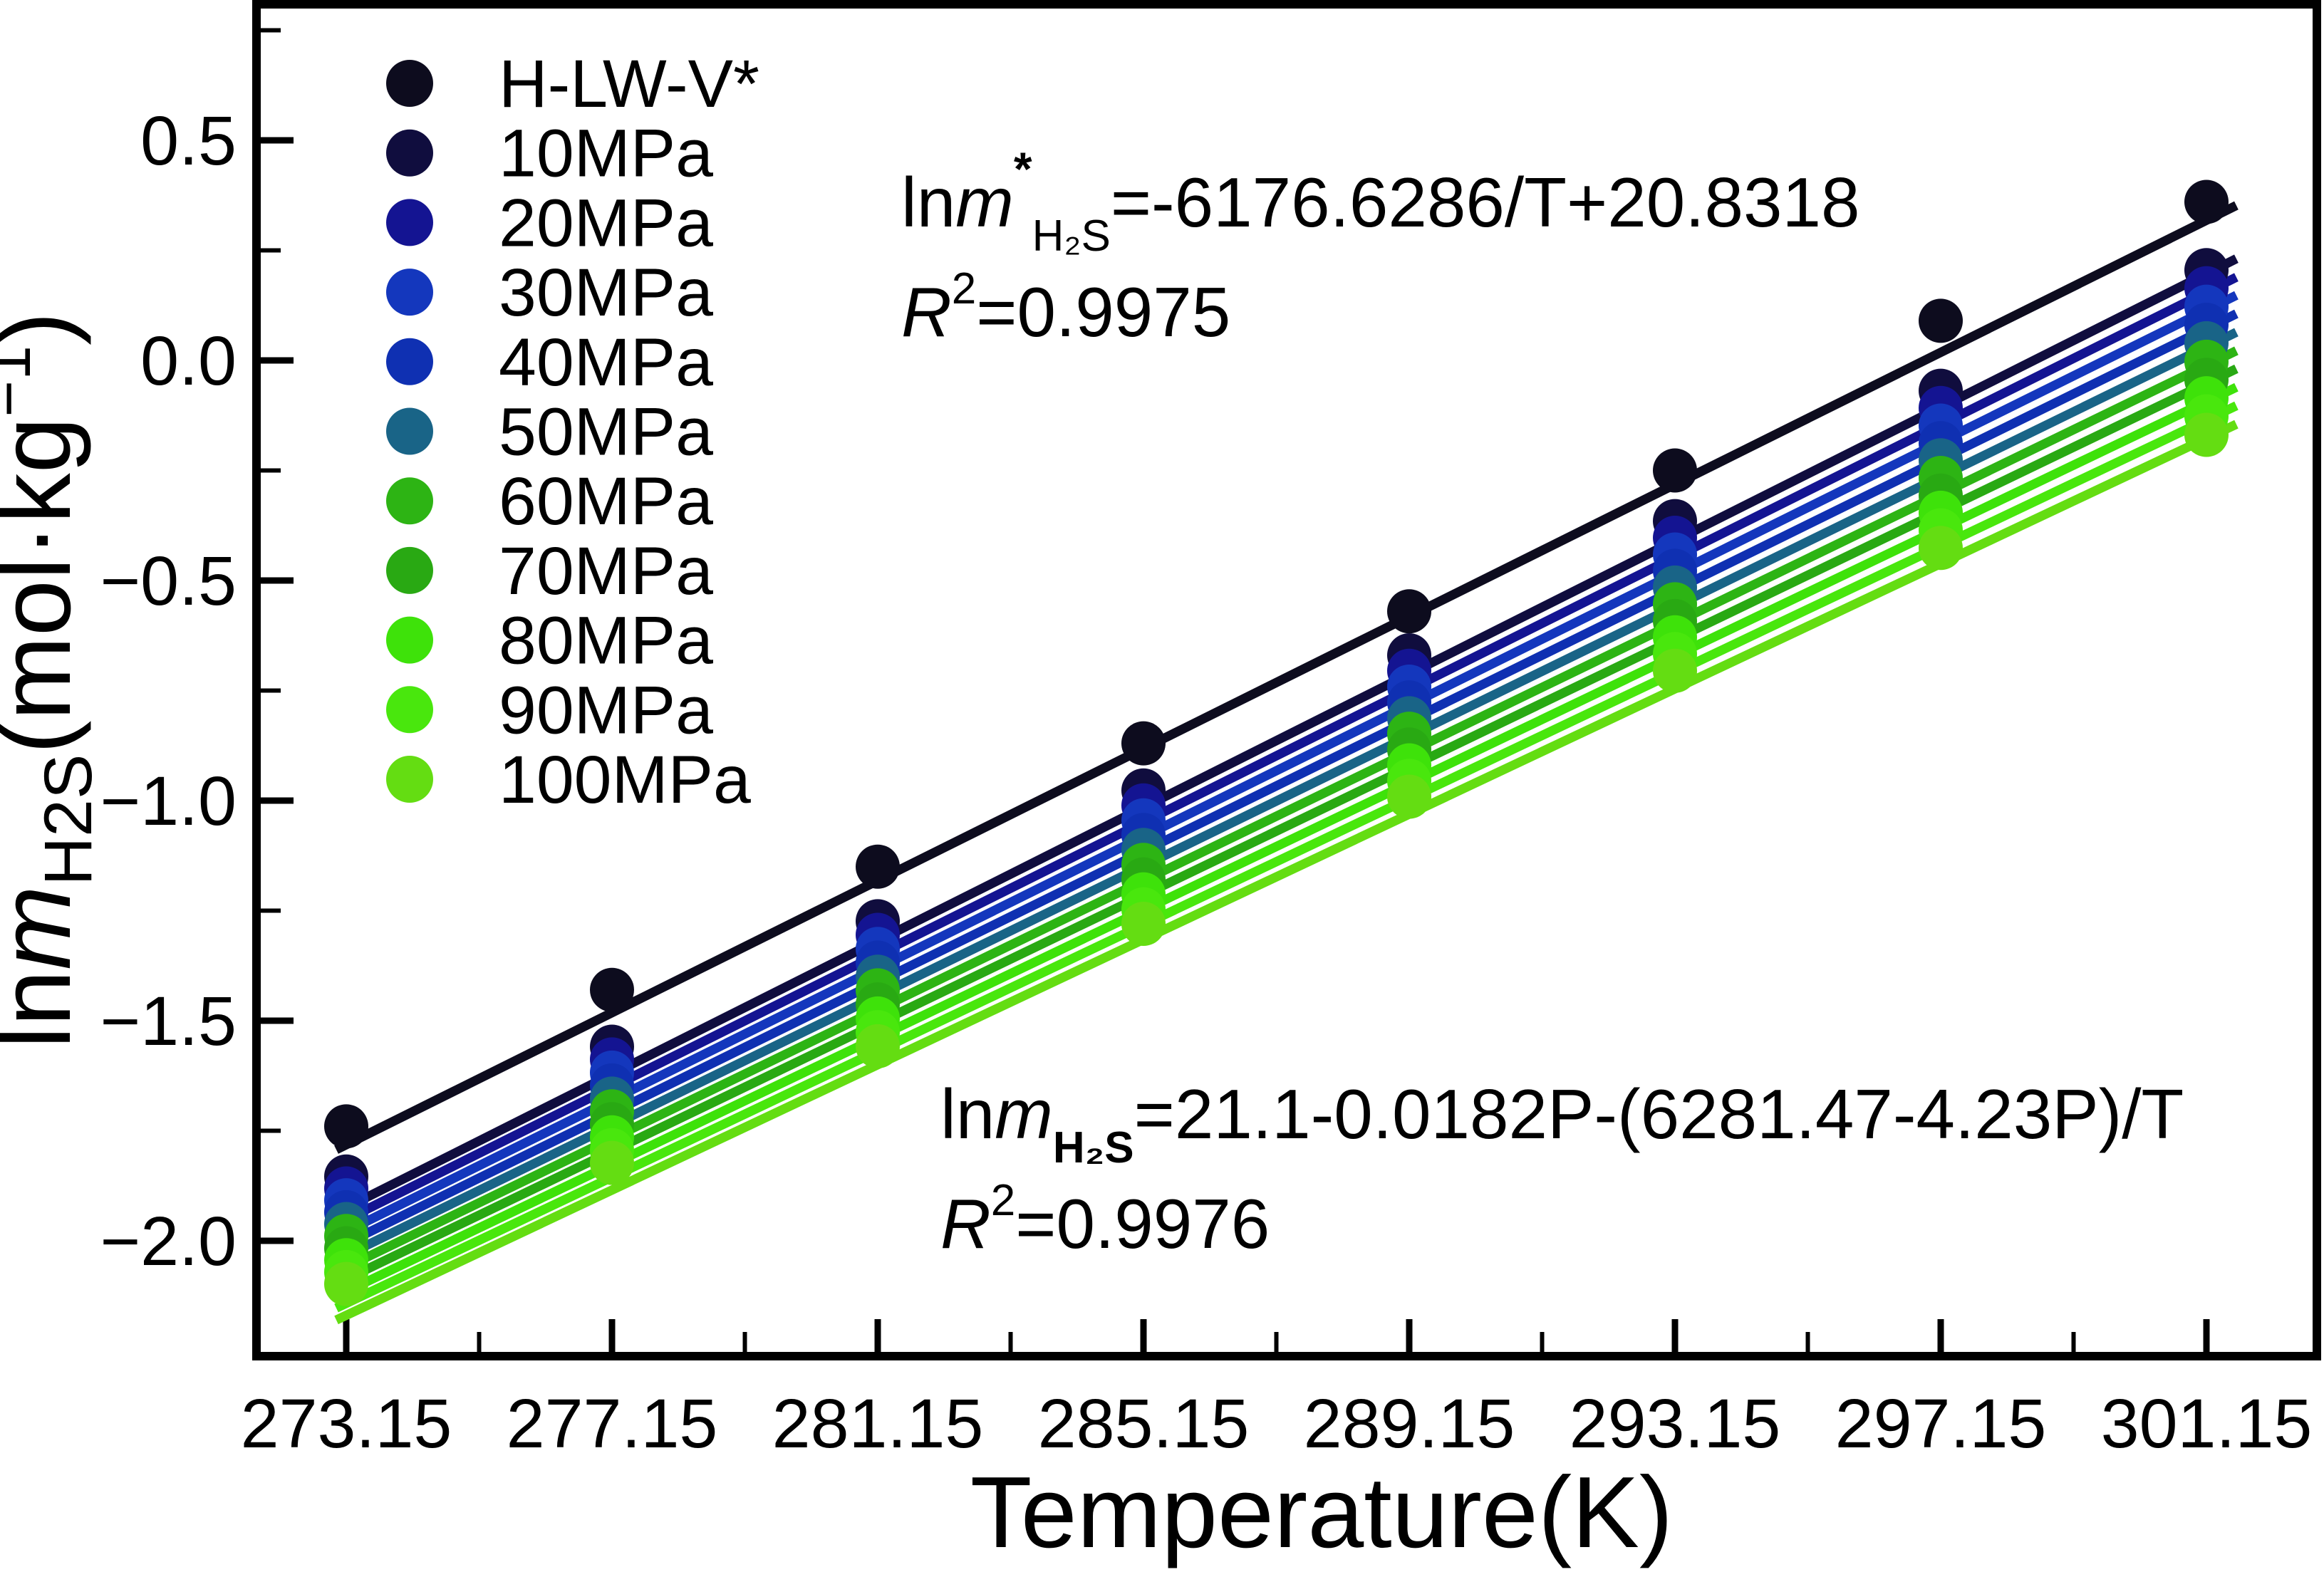 The width and height of the screenshot is (2324, 1572). What do you see at coordinates (1144, 1424) in the screenshot?
I see `x-tick-label: 285.15` at bounding box center [1144, 1424].